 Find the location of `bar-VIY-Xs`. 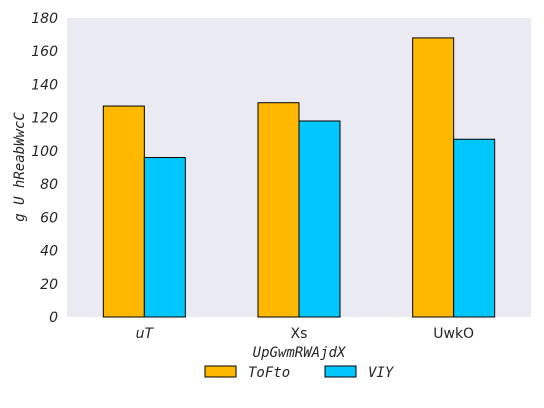

bar-VIY-Xs is located at coordinates (319, 219).